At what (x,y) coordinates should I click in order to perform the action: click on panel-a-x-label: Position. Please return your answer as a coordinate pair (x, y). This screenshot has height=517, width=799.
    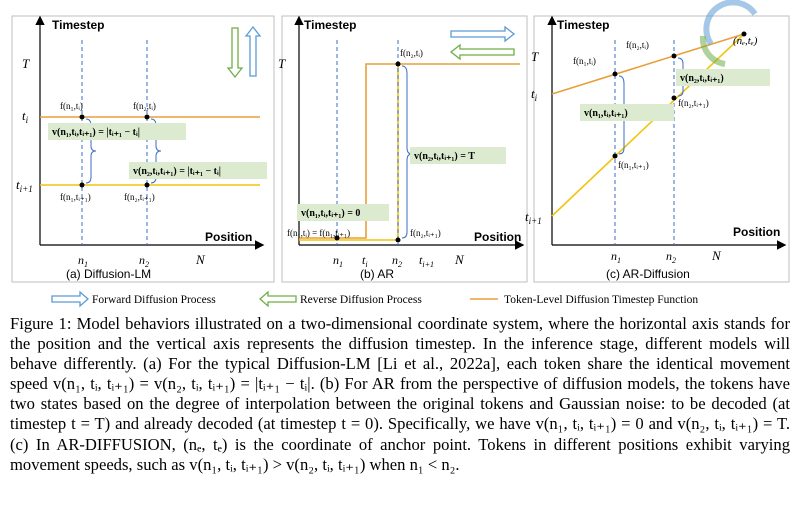
    Looking at the image, I should click on (228, 237).